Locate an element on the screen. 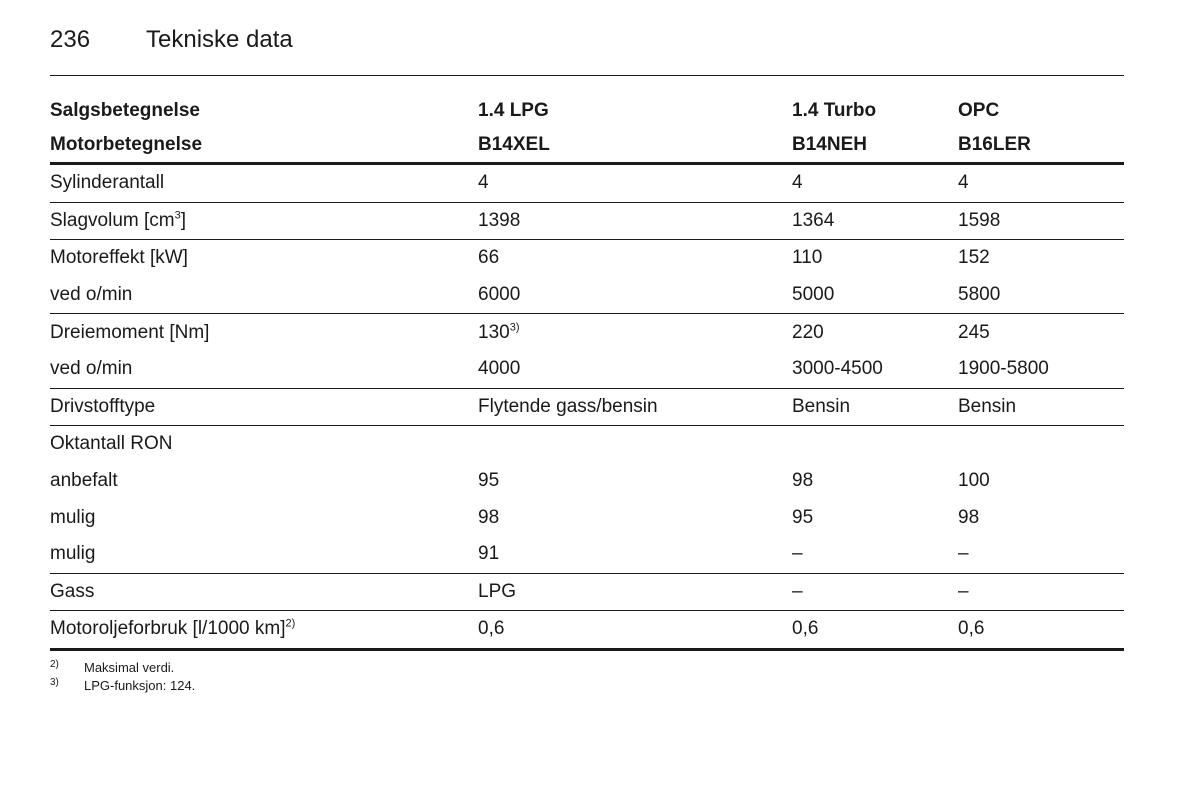 The width and height of the screenshot is (1200, 802). table-row: Dreiemoment [Nm] 1303) 220 245 is located at coordinates (587, 332).